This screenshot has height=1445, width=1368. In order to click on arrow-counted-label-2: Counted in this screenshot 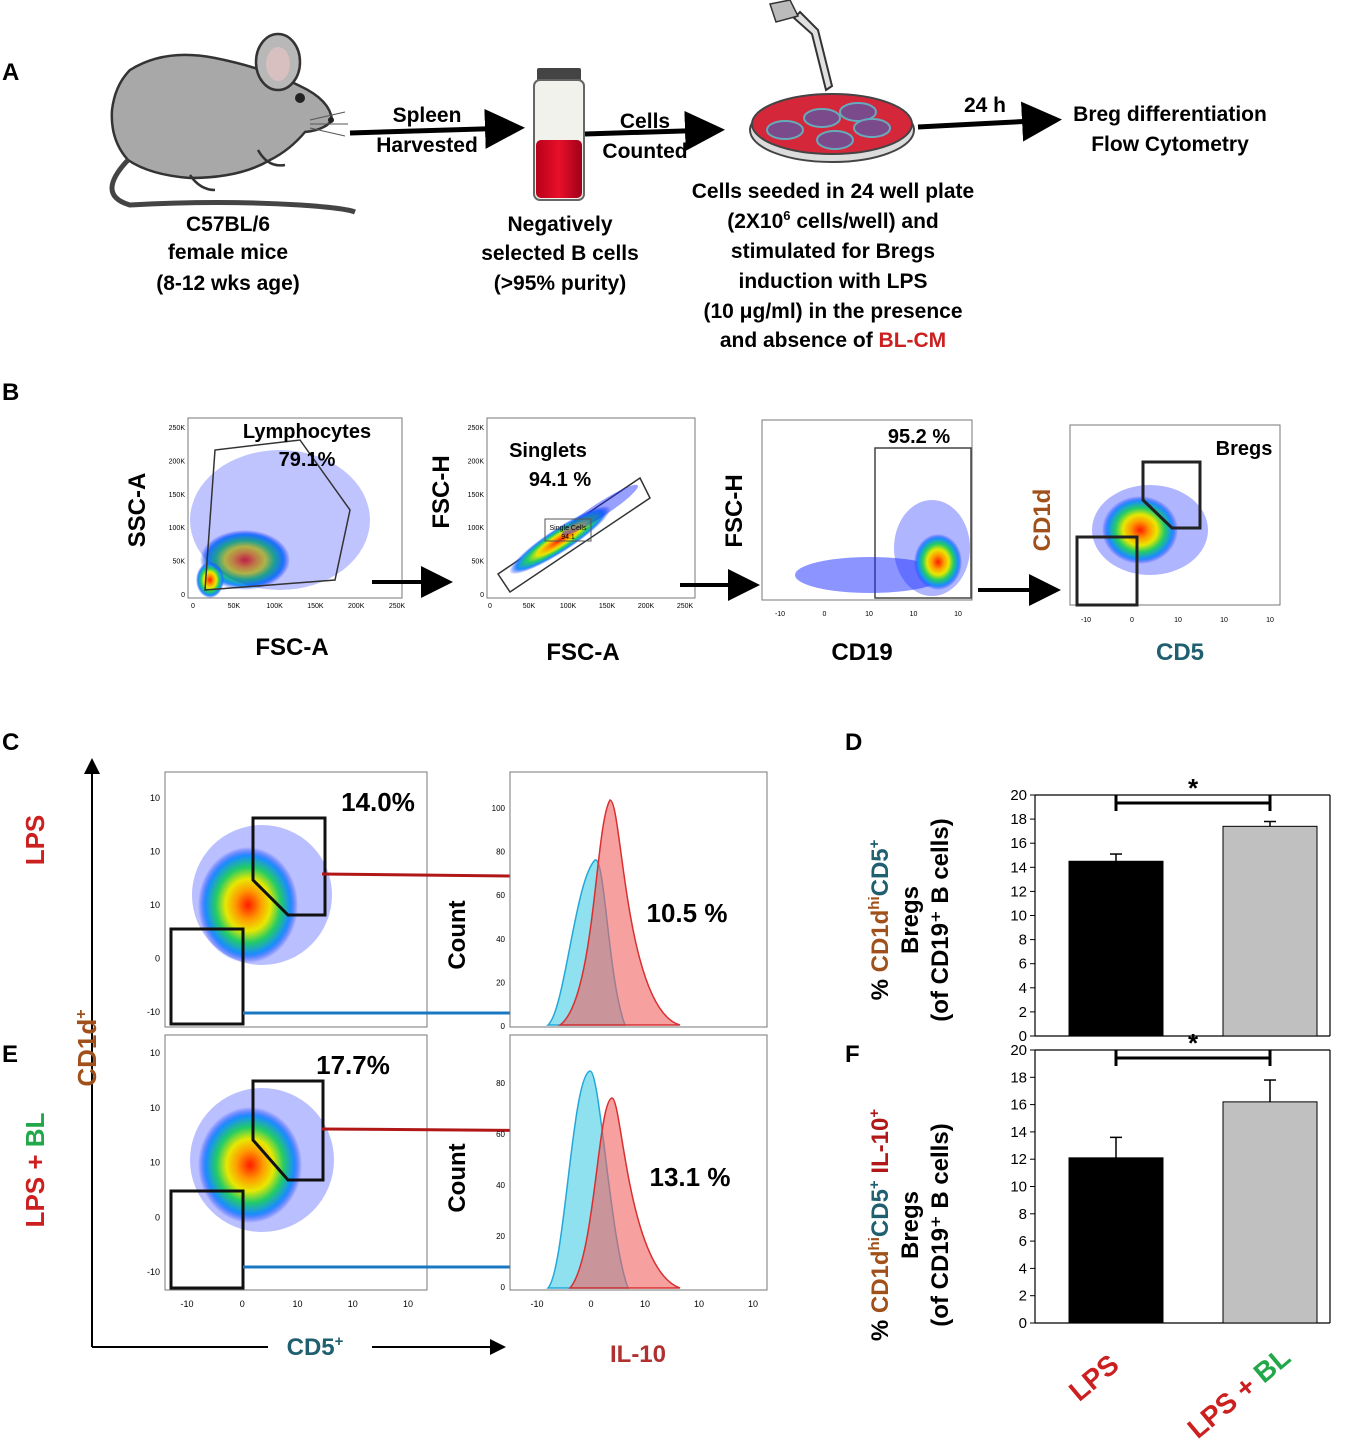, I will do `click(644, 151)`.